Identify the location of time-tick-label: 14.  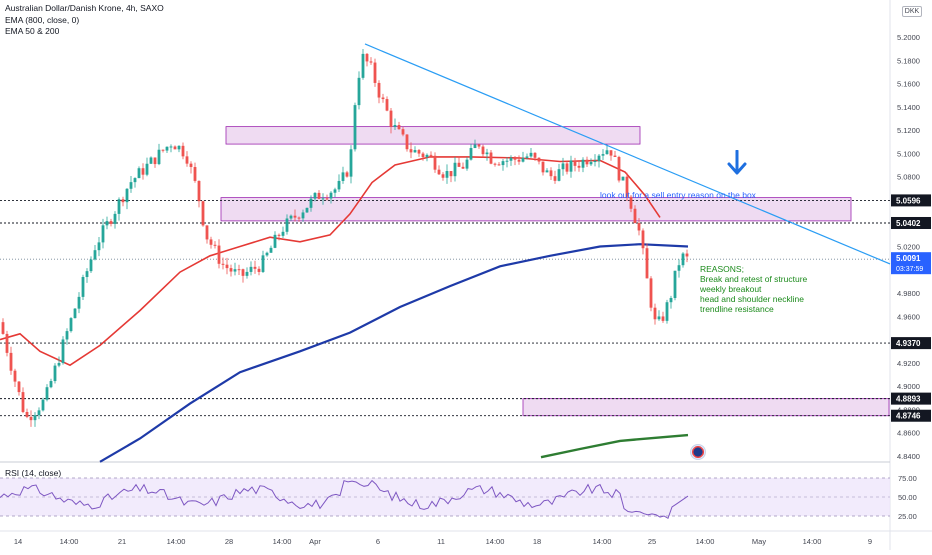
(18, 541).